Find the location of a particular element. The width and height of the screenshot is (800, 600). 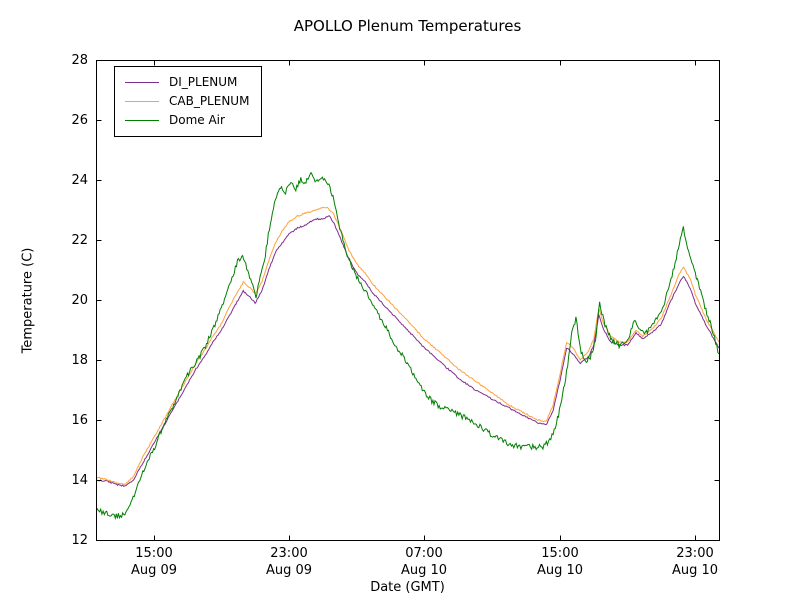

svg-text: 16 is located at coordinates (79, 420).